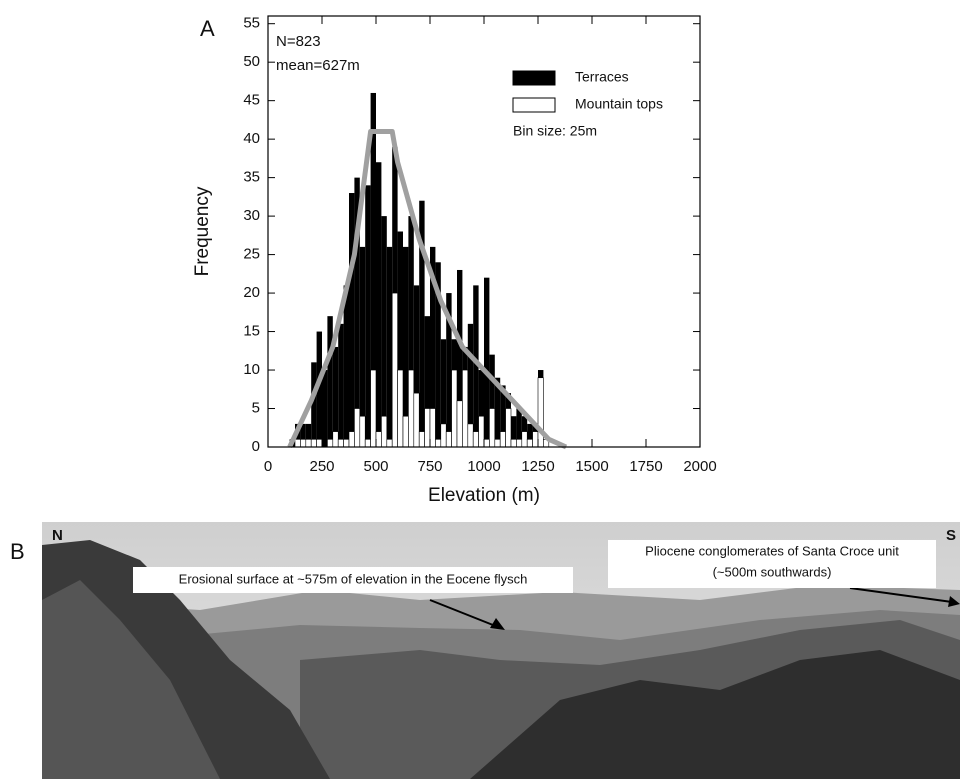 This screenshot has width=960, height=779. What do you see at coordinates (251, 23) in the screenshot?
I see `y-tick-label: 55` at bounding box center [251, 23].